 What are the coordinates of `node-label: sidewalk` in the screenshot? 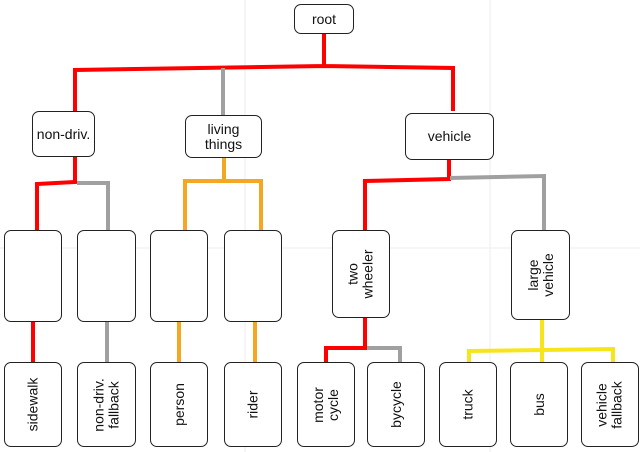 It's located at (32, 404).